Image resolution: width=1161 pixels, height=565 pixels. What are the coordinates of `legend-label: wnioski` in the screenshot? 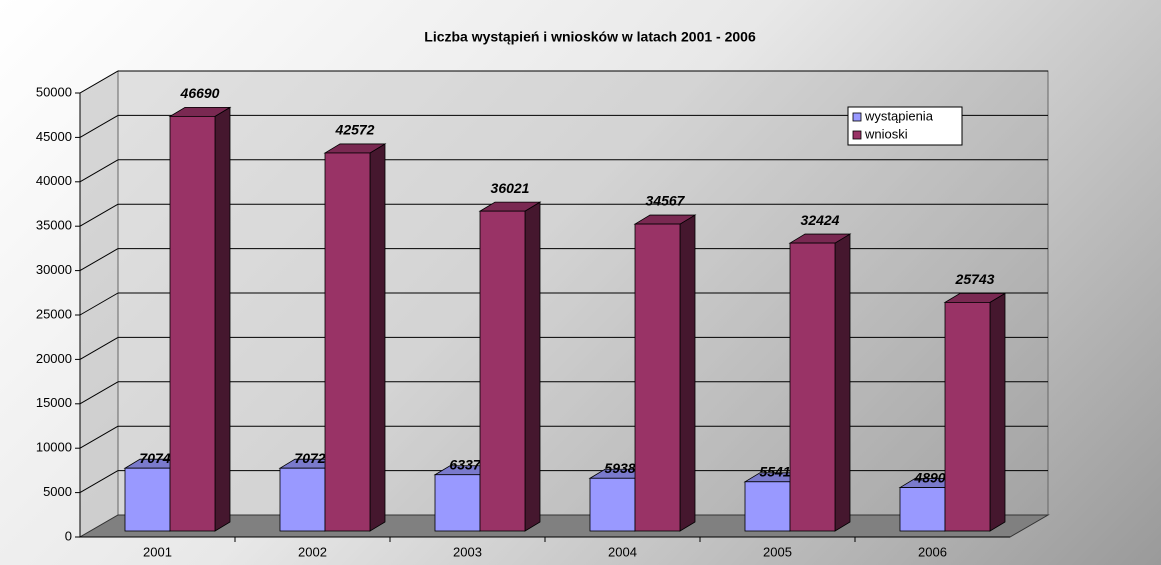 It's located at (886, 133).